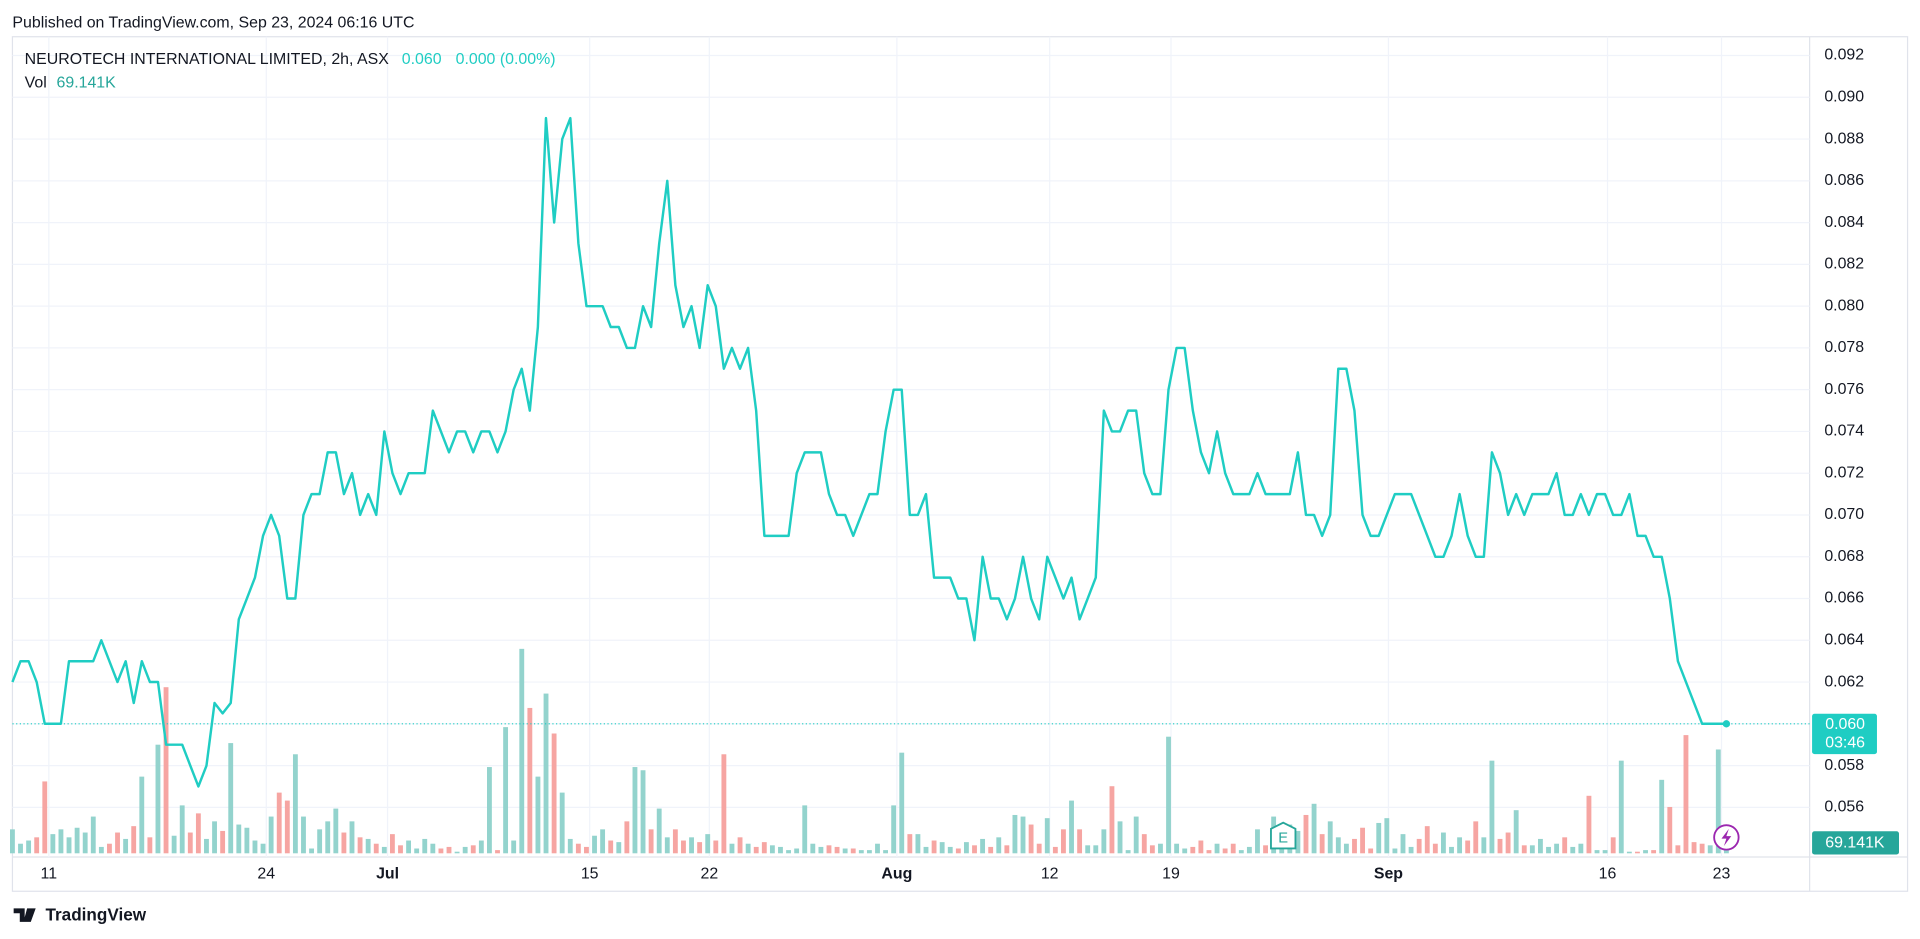  I want to click on price-change: 0.000 (0.00%), so click(506, 59).